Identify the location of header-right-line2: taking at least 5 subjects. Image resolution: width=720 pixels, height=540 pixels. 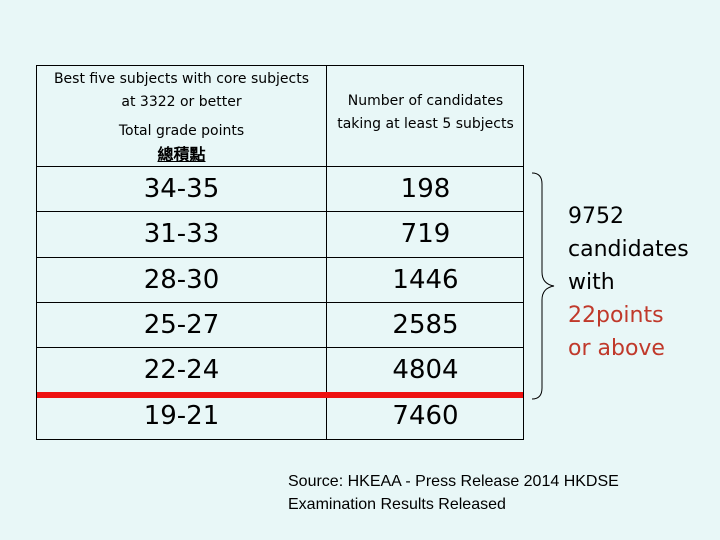
(425, 124).